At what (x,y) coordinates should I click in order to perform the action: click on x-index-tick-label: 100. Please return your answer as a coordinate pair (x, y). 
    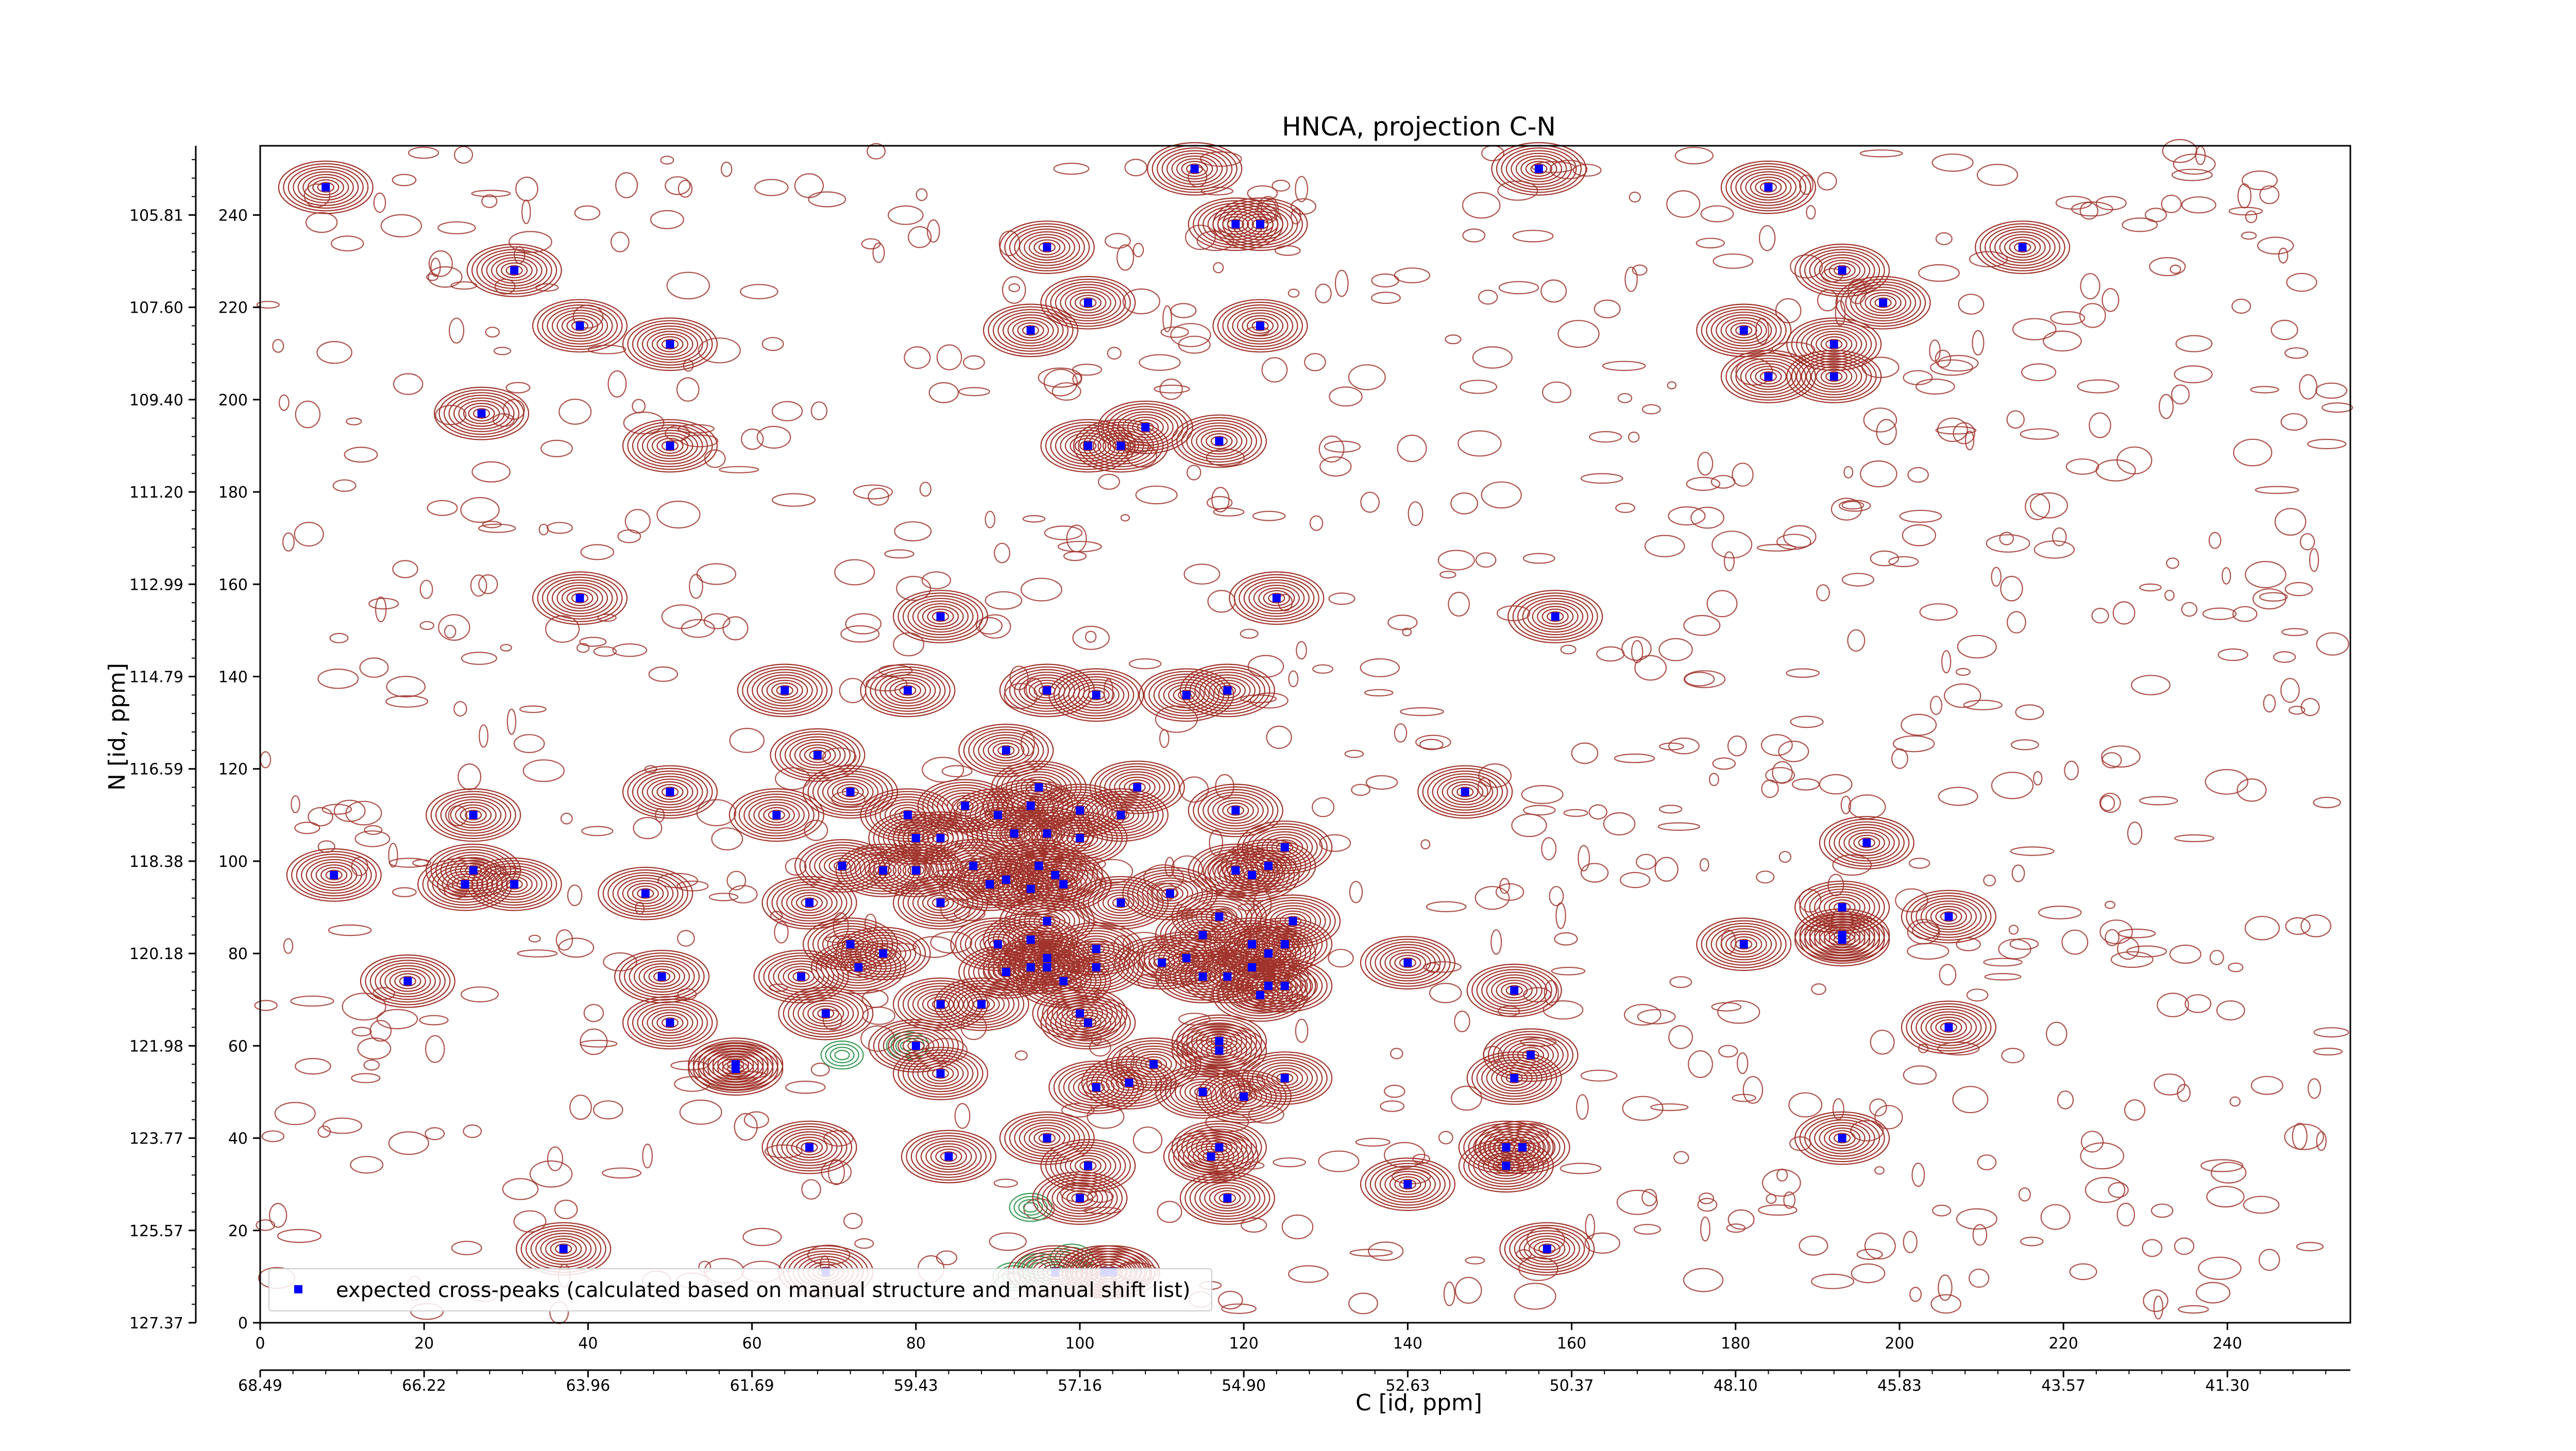
    Looking at the image, I should click on (1079, 1344).